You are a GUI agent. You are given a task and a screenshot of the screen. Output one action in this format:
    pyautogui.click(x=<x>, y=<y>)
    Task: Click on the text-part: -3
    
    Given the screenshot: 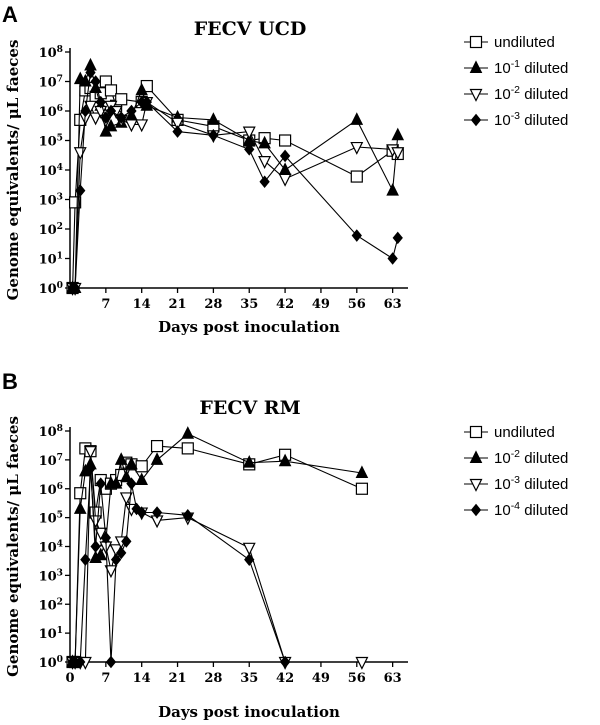 What is the action you would take?
    pyautogui.click(x=515, y=116)
    